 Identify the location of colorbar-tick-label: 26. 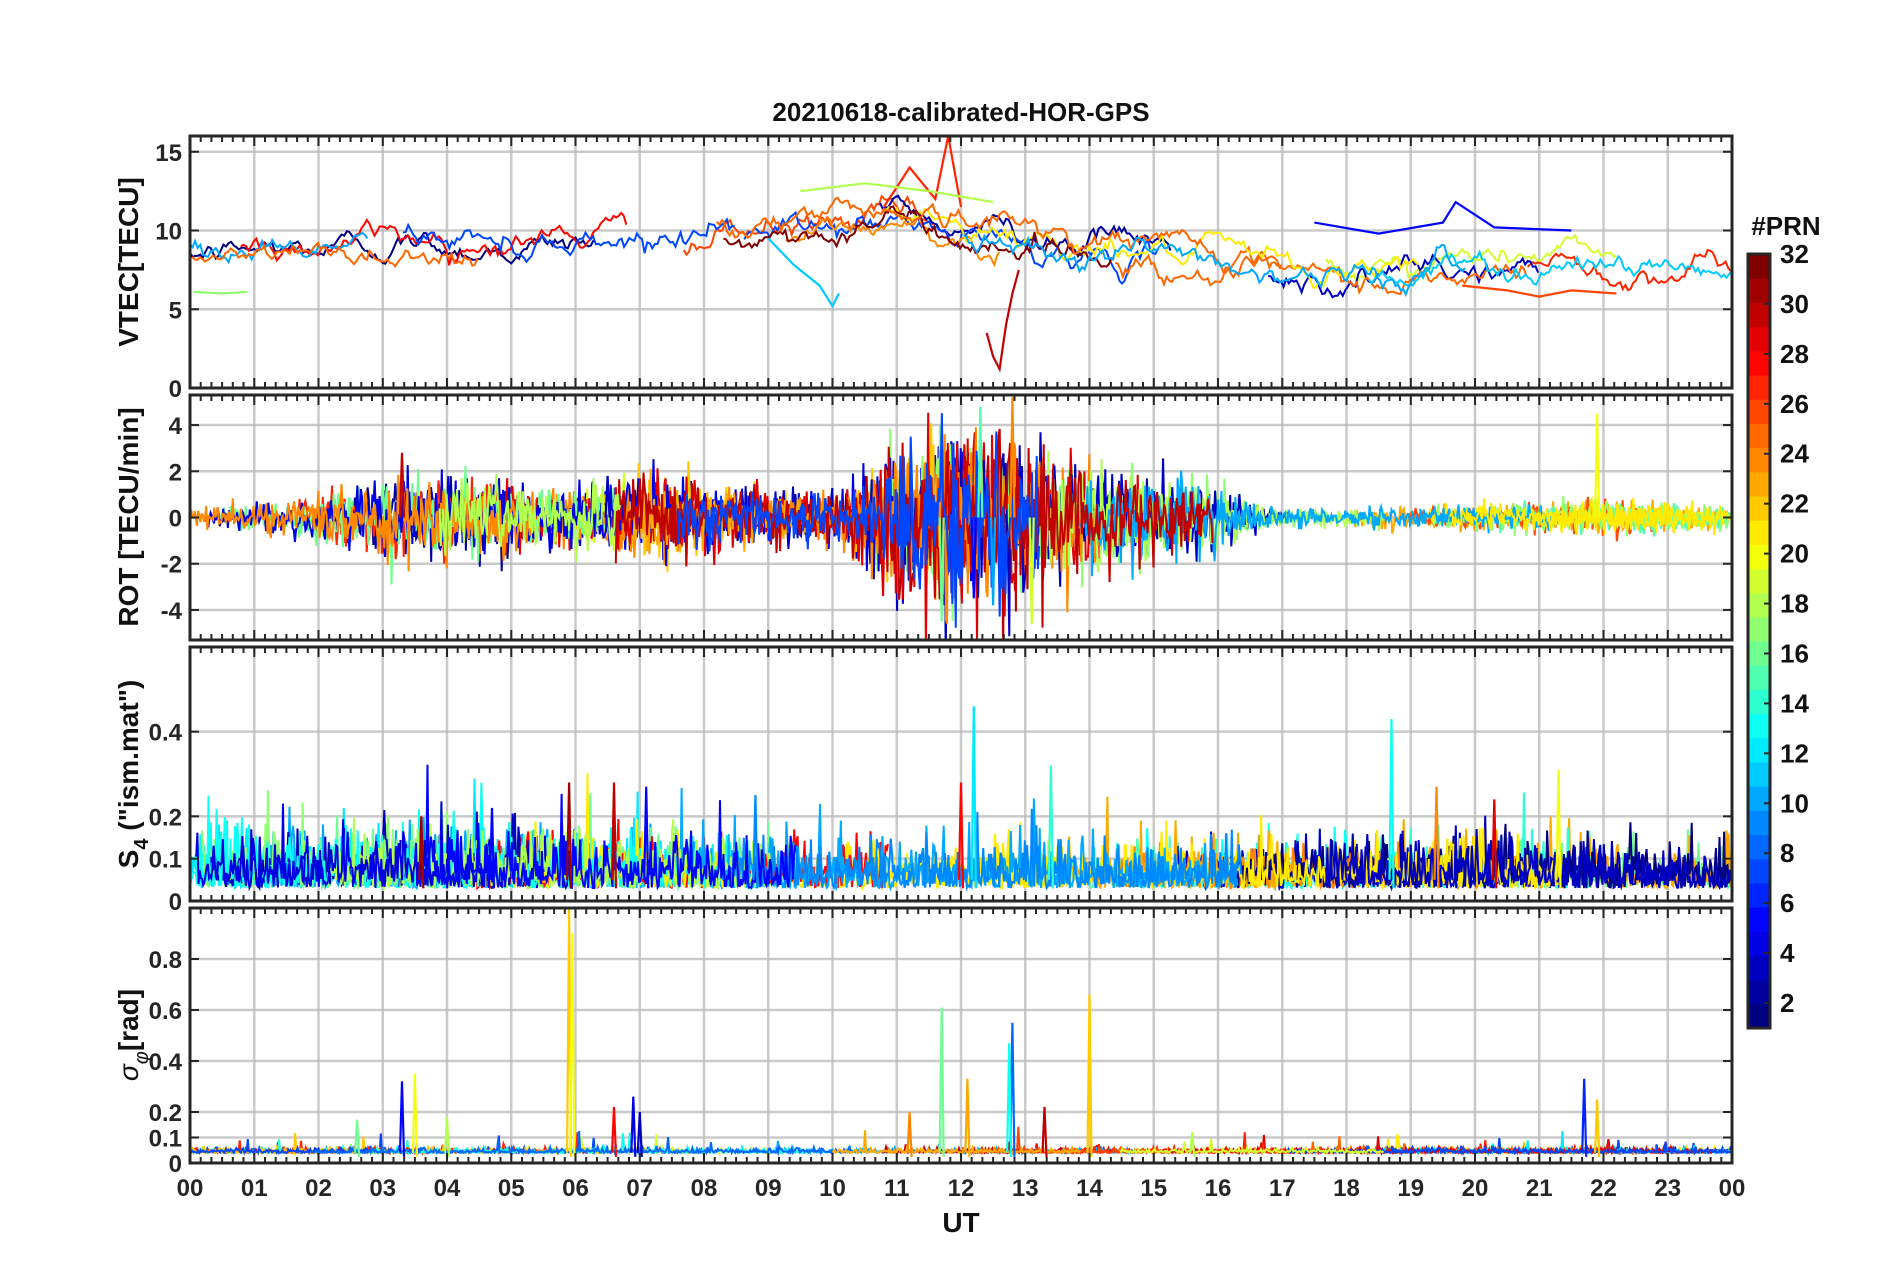
(1794, 404).